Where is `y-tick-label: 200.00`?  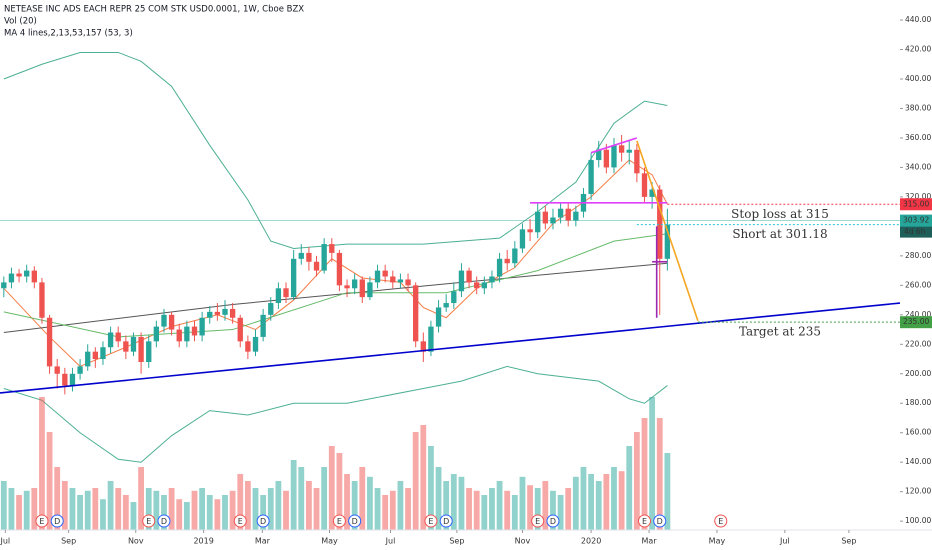
y-tick-label: 200.00 is located at coordinates (918, 373).